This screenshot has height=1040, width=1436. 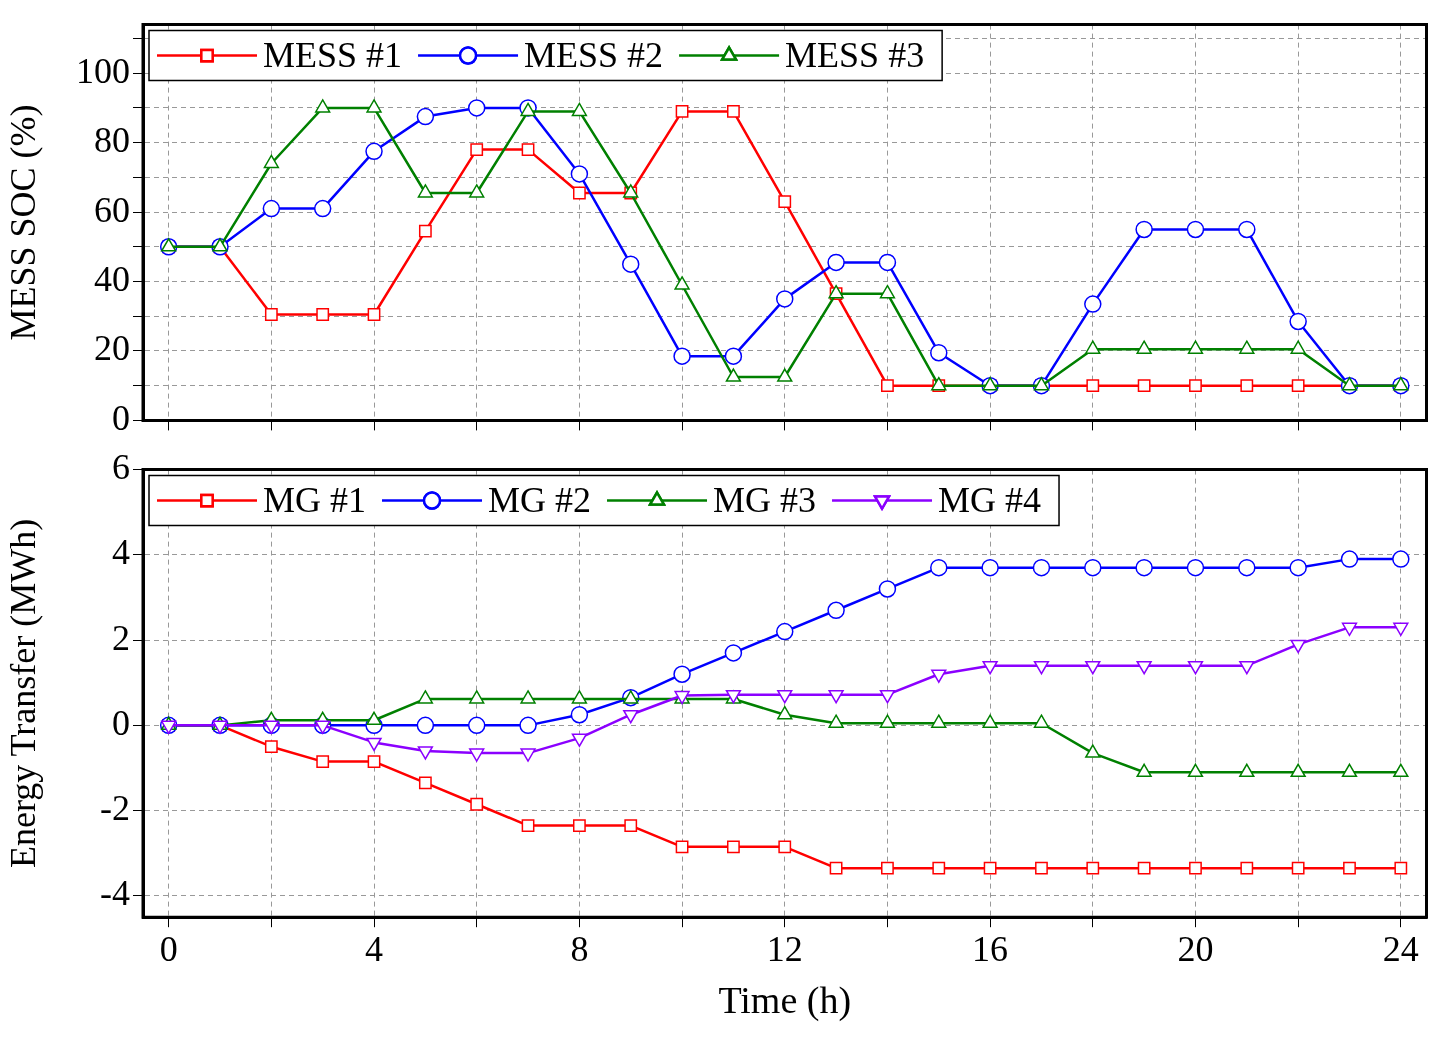 What do you see at coordinates (23, 222) in the screenshot?
I see `y-axis-title: MESS SOC (%)` at bounding box center [23, 222].